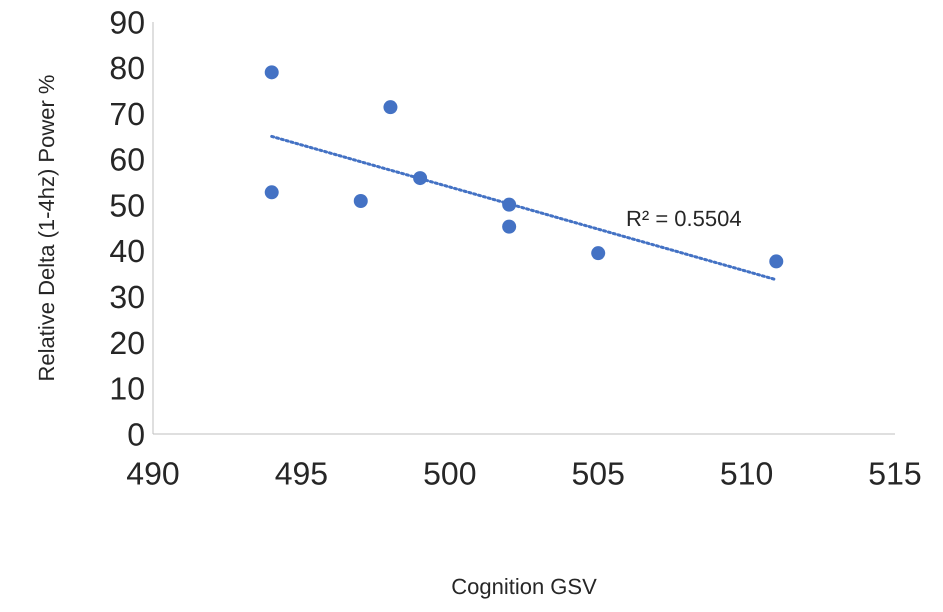 The width and height of the screenshot is (943, 612). I want to click on annotation: R² = 0.5504, so click(684, 219).